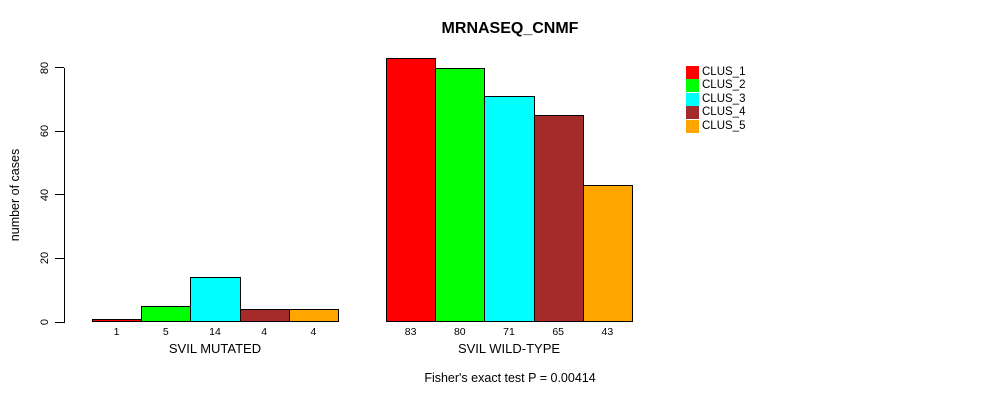 This screenshot has height=400, width=990. What do you see at coordinates (509, 348) in the screenshot?
I see `x-axis-group-label: SVIL WILD-TYPE` at bounding box center [509, 348].